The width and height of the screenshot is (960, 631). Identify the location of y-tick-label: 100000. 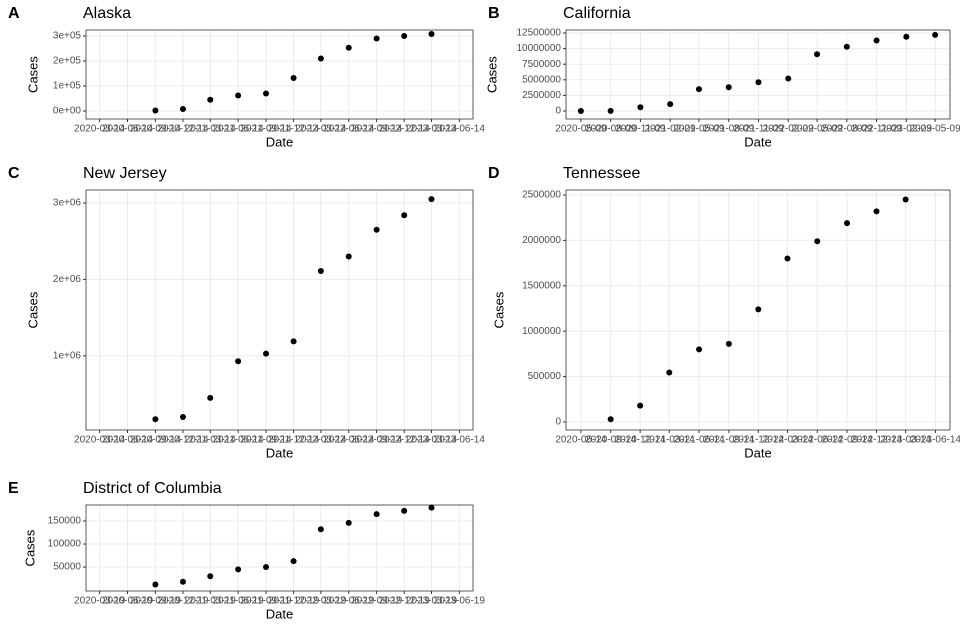
(65, 544).